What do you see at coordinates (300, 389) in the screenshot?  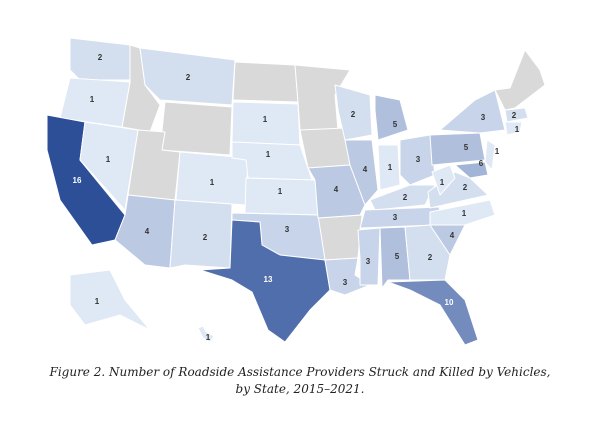 I see `caption-line: by State, 2015–2021.` at bounding box center [300, 389].